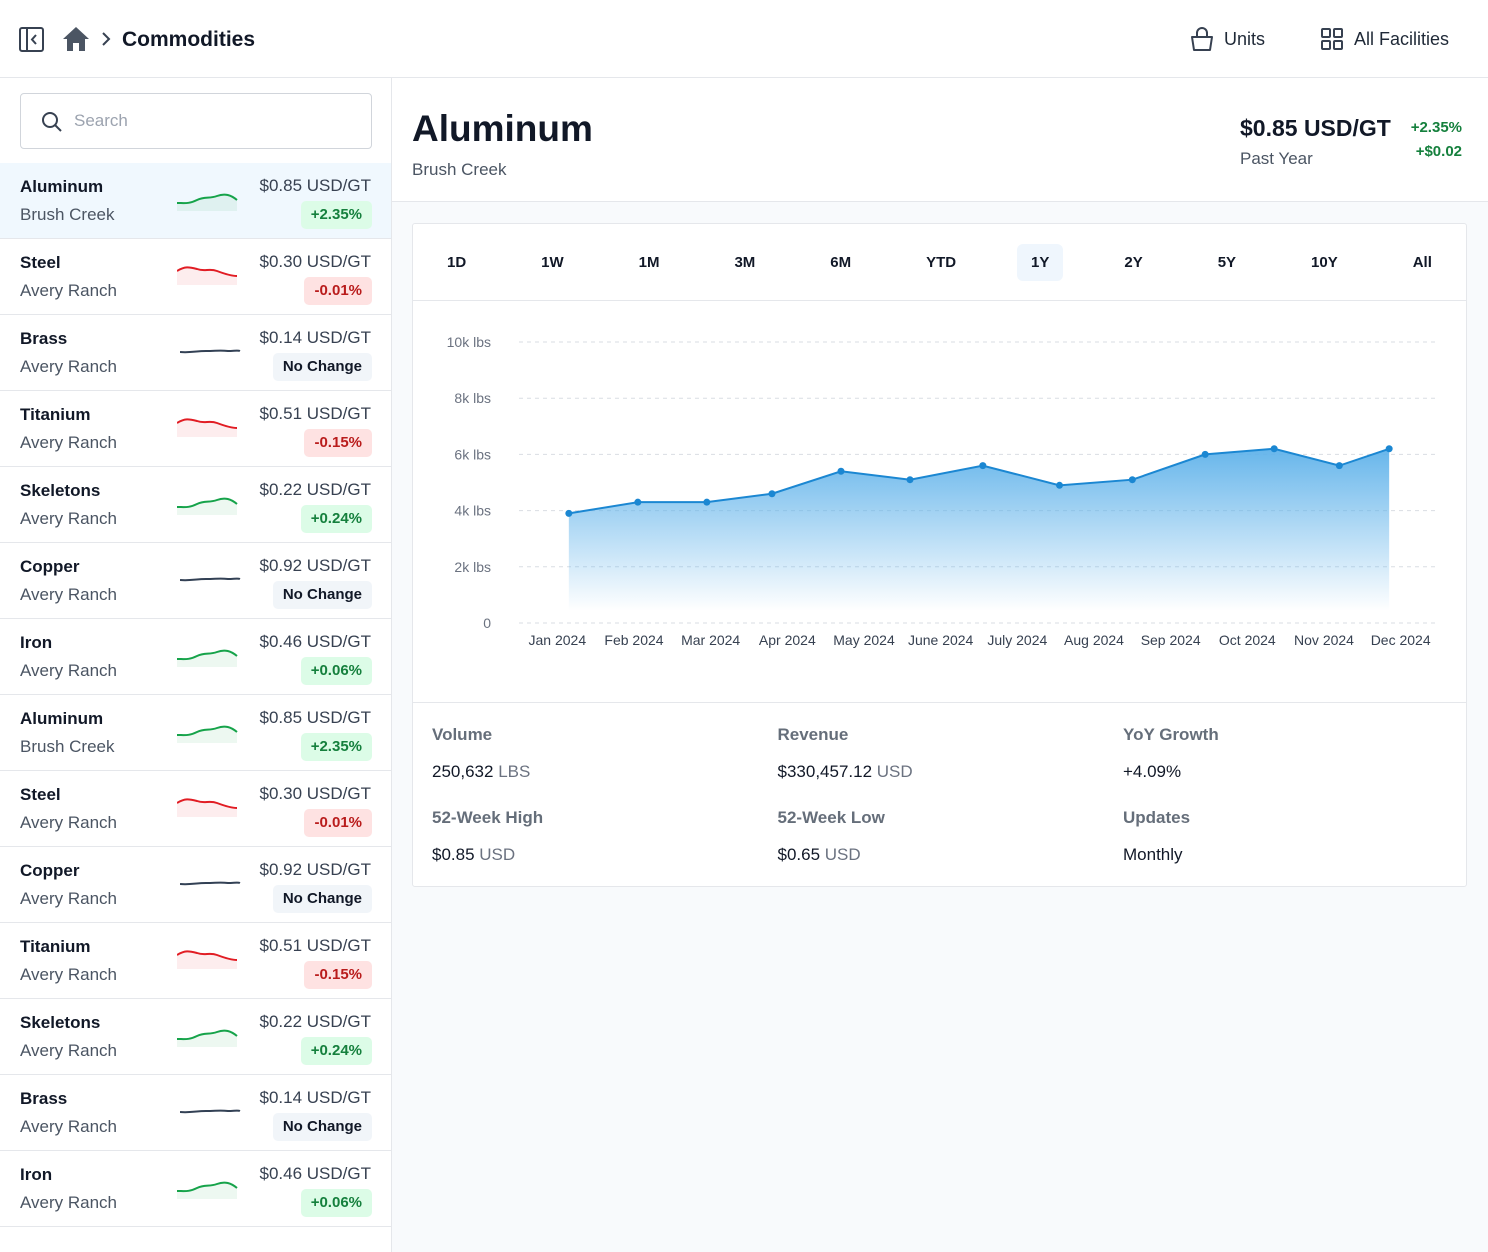 The width and height of the screenshot is (1488, 1252). I want to click on range-tab: 1Y, so click(1040, 262).